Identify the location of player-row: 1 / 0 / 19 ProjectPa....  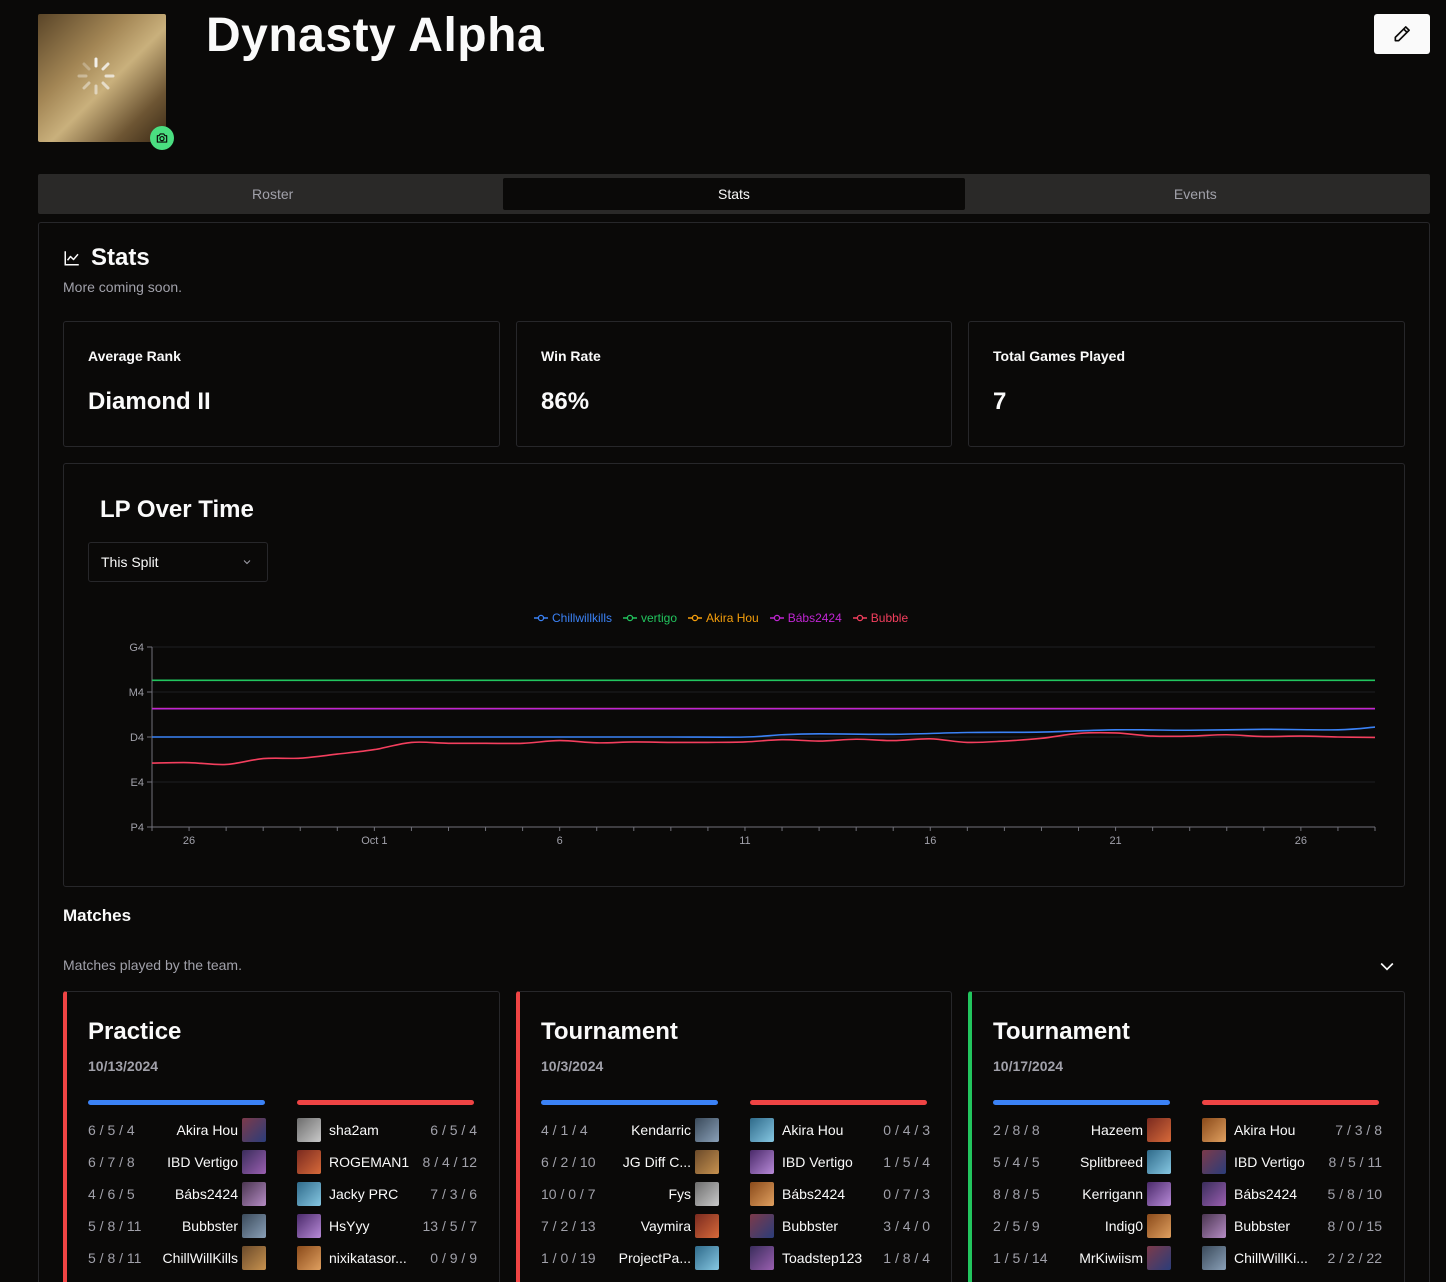
(630, 1258).